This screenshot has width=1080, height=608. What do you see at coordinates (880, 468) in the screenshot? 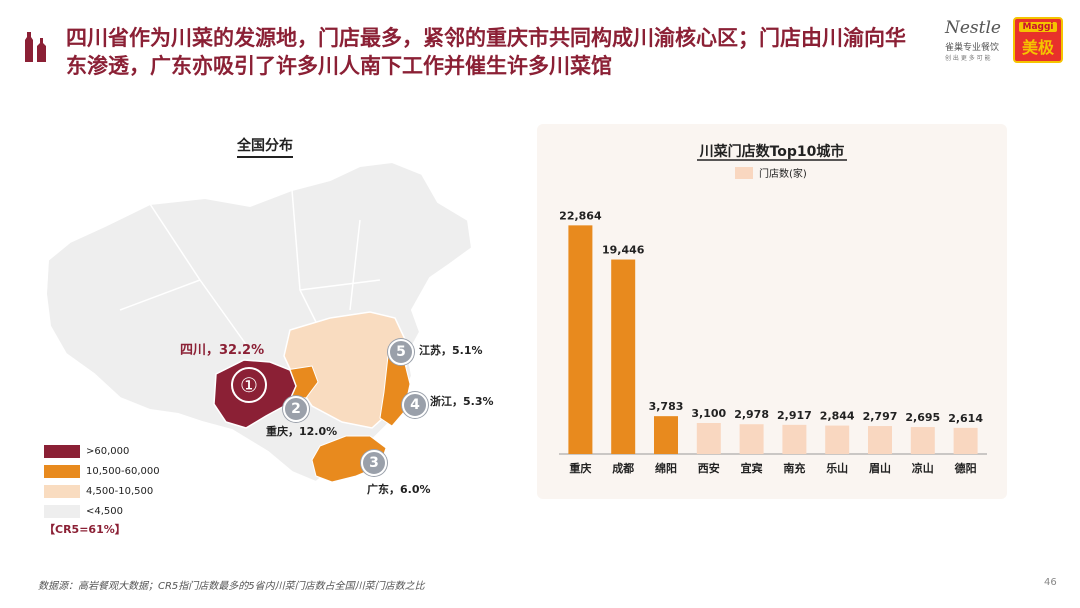
I see `x-tick-label-眉山: 眉山` at bounding box center [880, 468].